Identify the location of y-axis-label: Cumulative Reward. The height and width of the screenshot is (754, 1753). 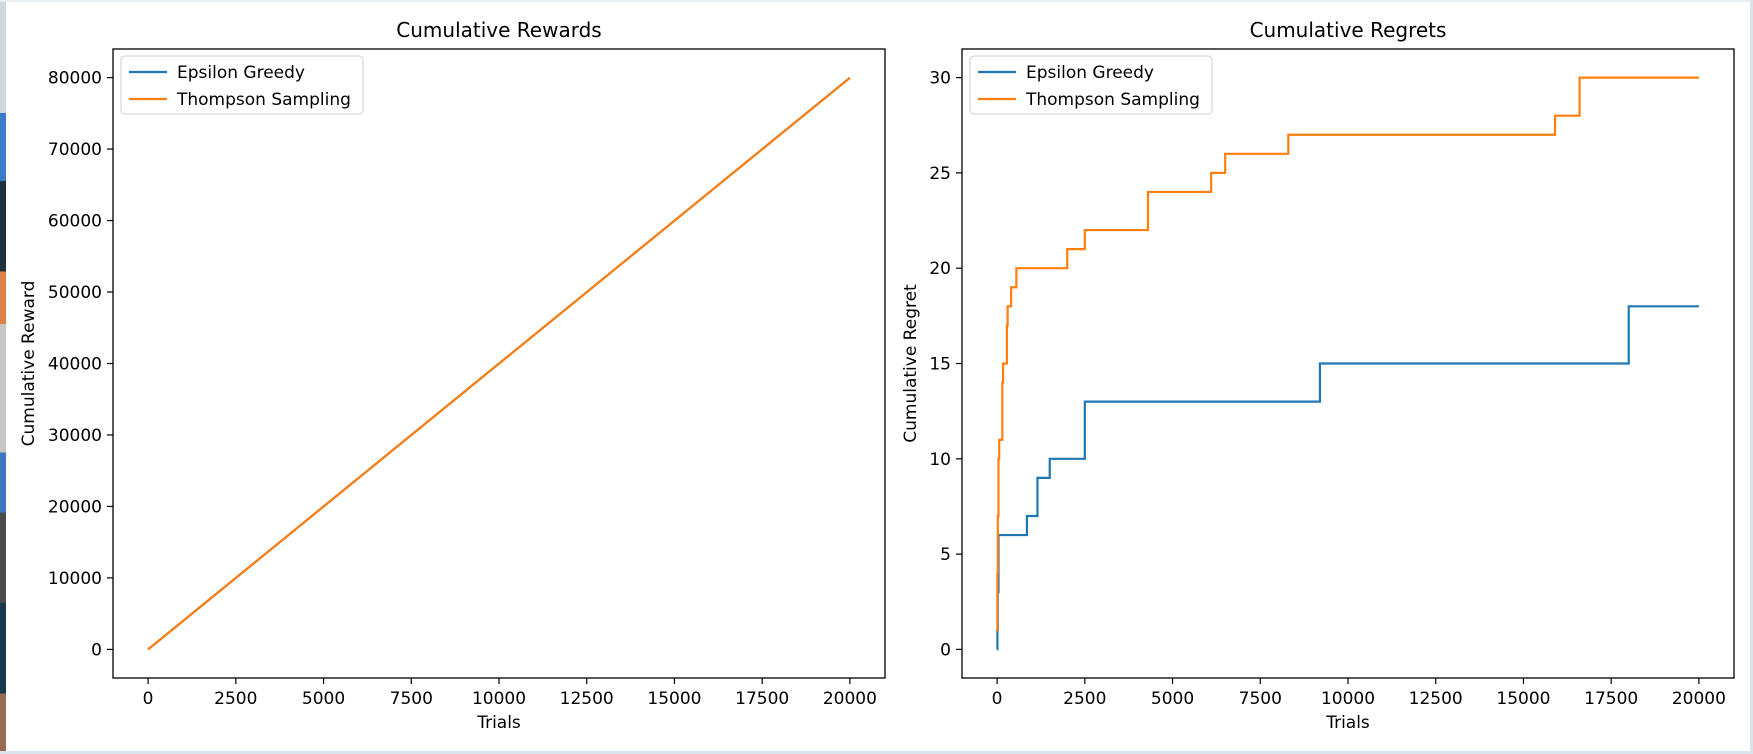
(29, 364).